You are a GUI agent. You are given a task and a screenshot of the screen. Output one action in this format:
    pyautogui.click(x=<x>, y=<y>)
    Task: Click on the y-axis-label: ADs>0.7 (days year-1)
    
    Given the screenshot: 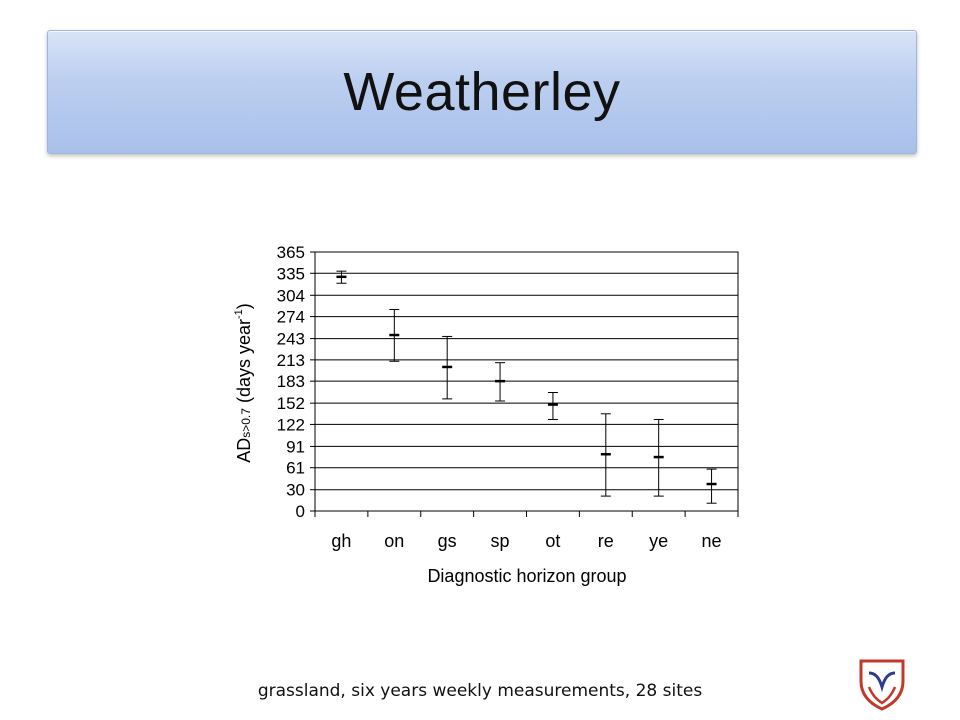 What is the action you would take?
    pyautogui.click(x=243, y=383)
    